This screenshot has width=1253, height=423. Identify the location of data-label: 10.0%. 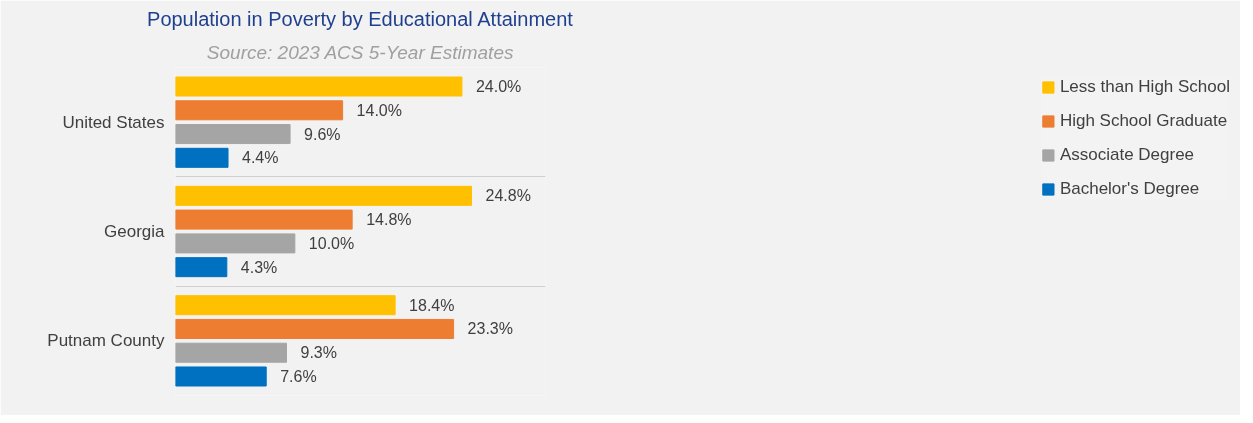
(331, 243).